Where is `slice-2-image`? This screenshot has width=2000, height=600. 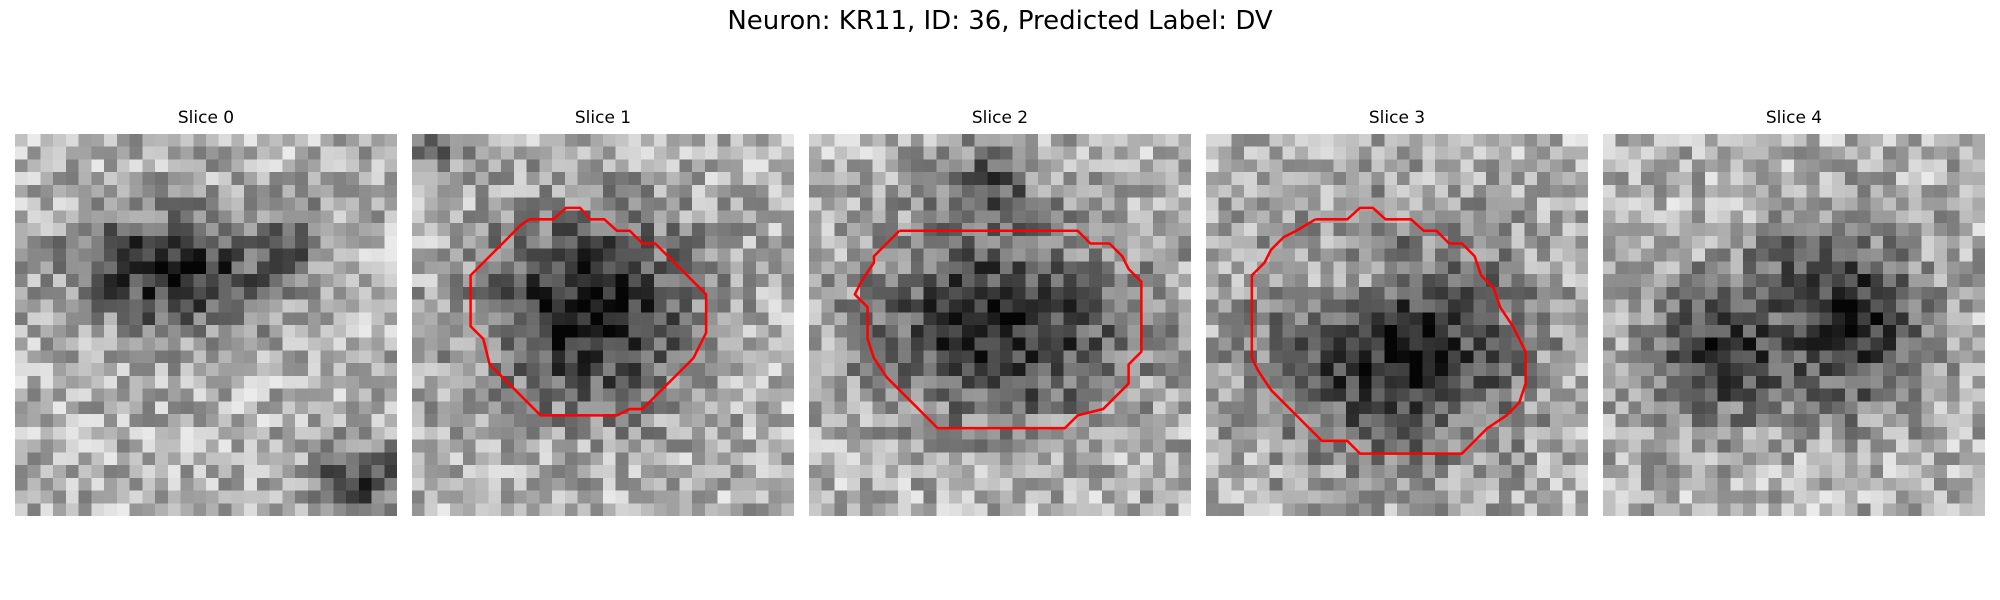
slice-2-image is located at coordinates (1000, 325).